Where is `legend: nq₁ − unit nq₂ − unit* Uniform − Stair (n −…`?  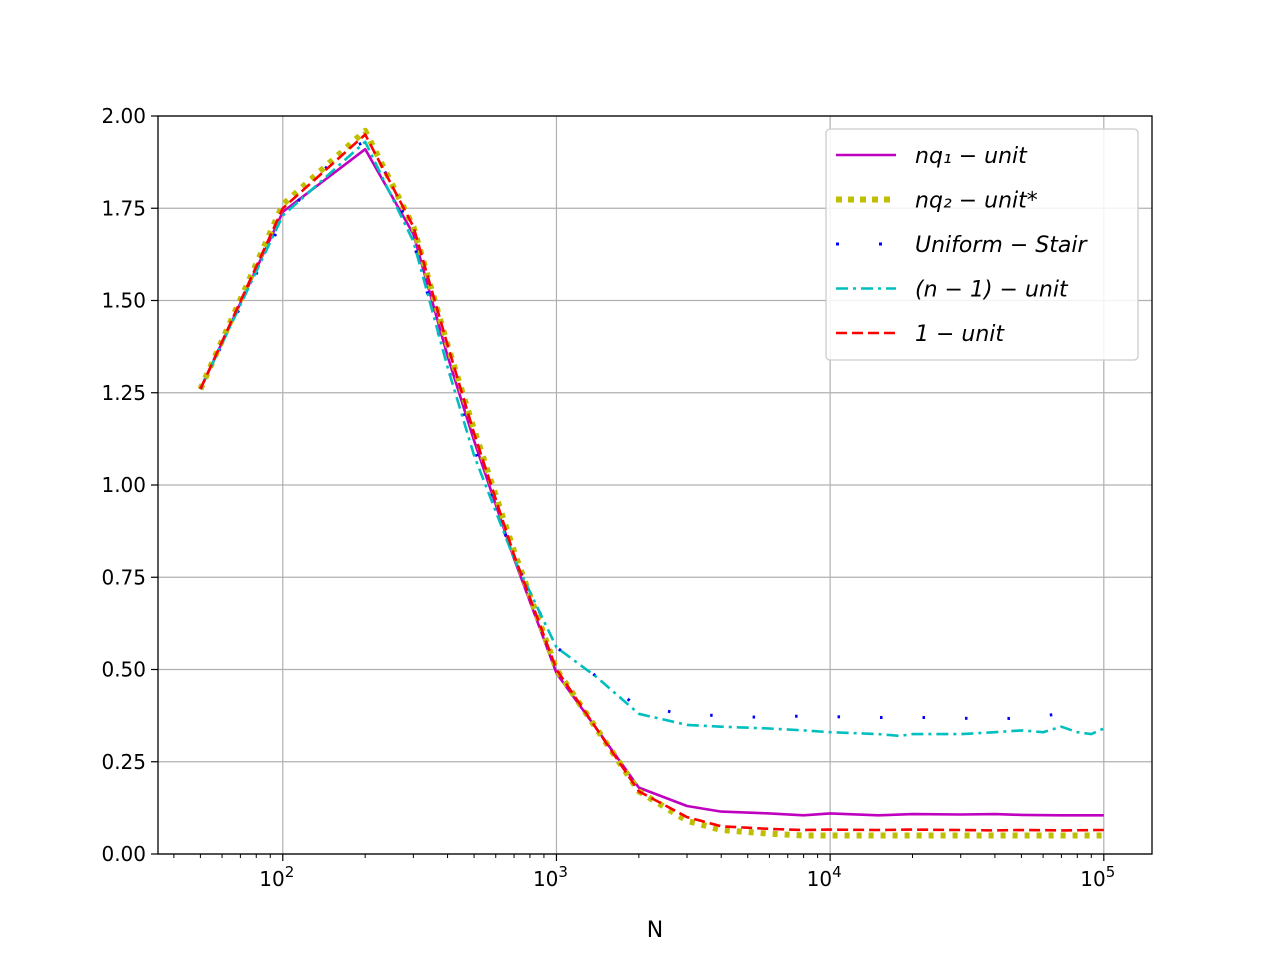 legend: nq₁ − unit nq₂ − unit* Uniform − Stair (n −… is located at coordinates (982, 244).